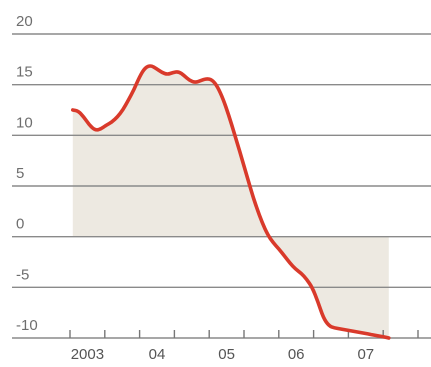  What do you see at coordinates (226, 354) in the screenshot?
I see `x-tick-label-05: 05` at bounding box center [226, 354].